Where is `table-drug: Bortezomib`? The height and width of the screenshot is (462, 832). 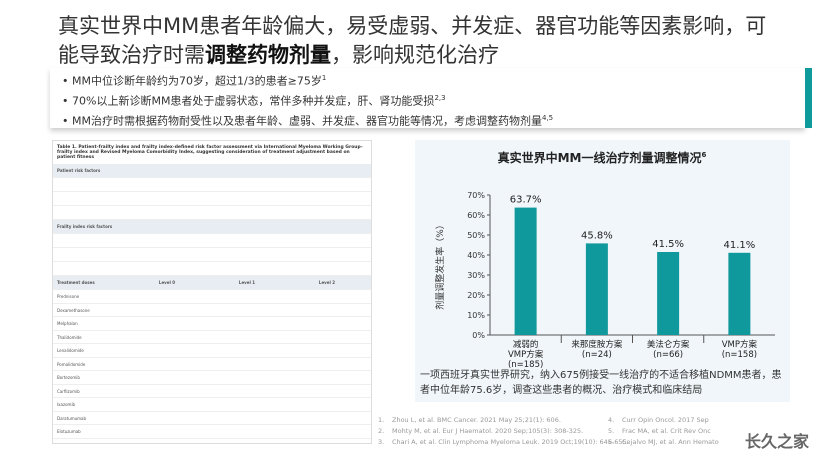 table-drug: Bortezomib is located at coordinates (212, 378).